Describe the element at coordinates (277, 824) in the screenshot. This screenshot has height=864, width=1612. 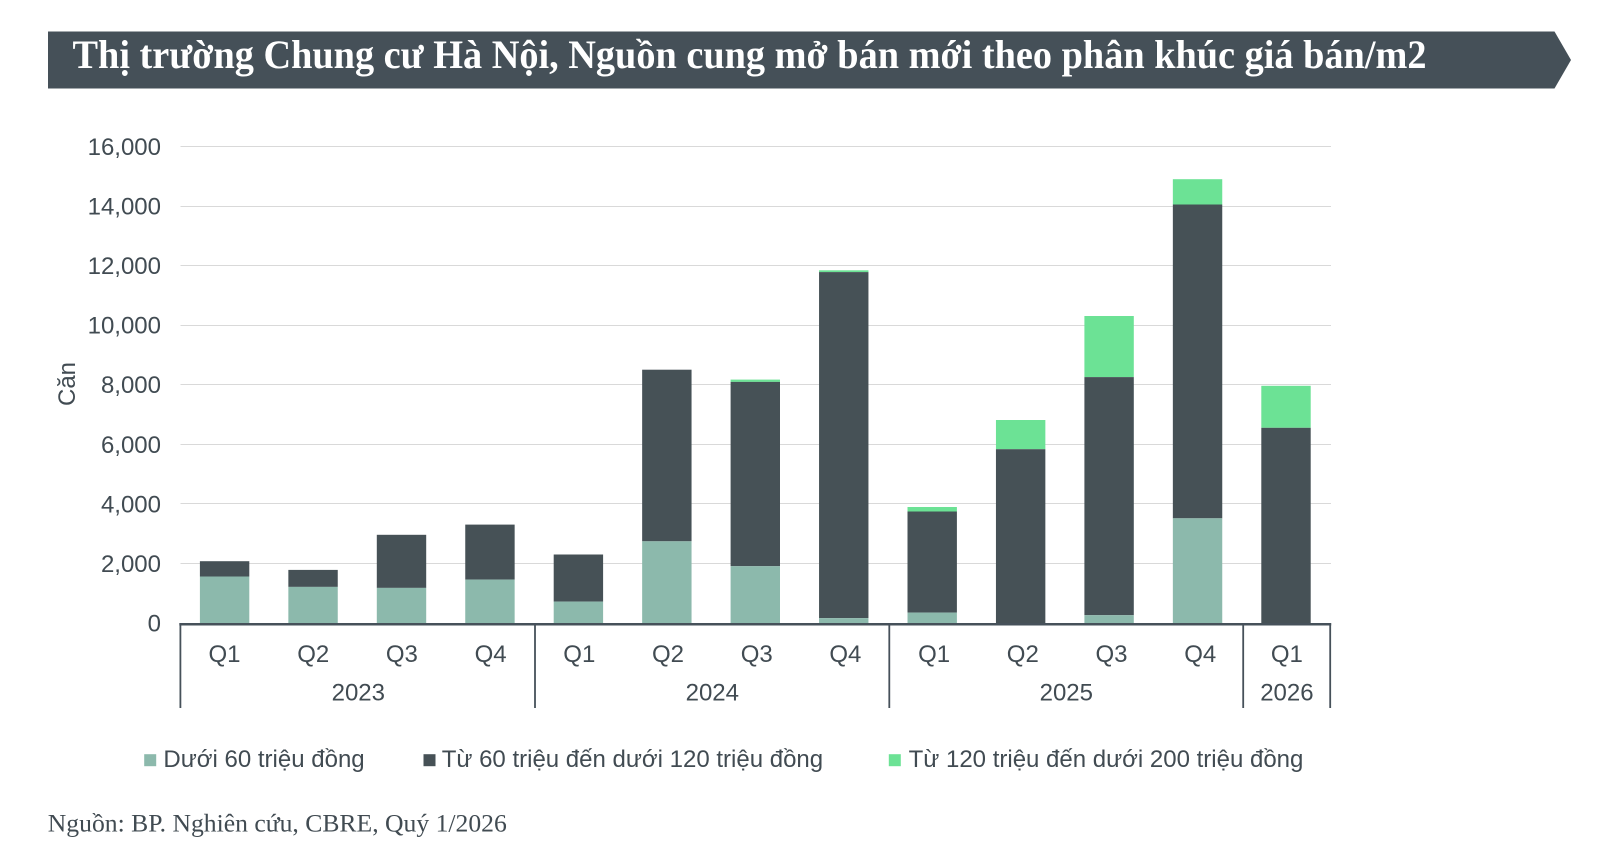
I see `svg-text:Nguồn: BP. Nghiên cứu, CBRE, Q: Nguồn: BP. Nghiên cứu, CBRE, Quý 1/2026` at that location.